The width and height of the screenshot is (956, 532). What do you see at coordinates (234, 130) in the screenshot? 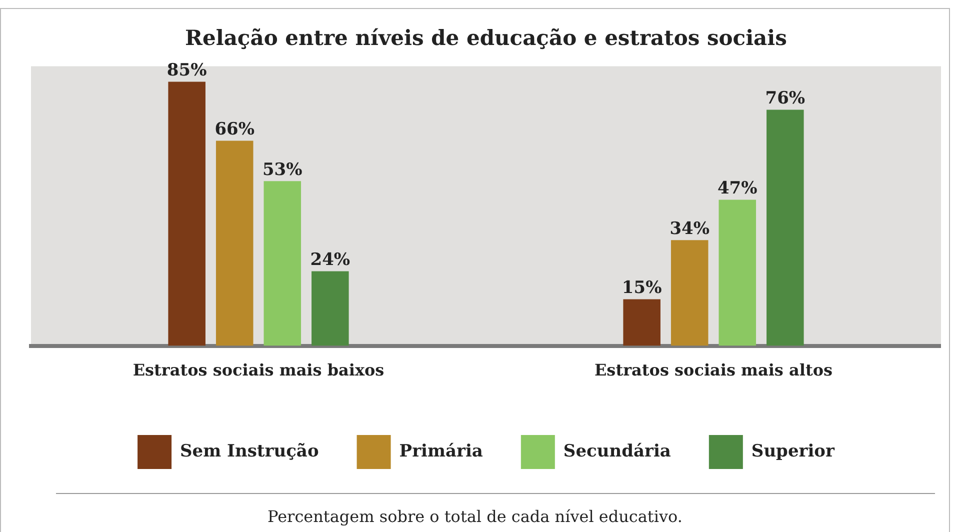
I see `data-label: 66%` at bounding box center [234, 130].